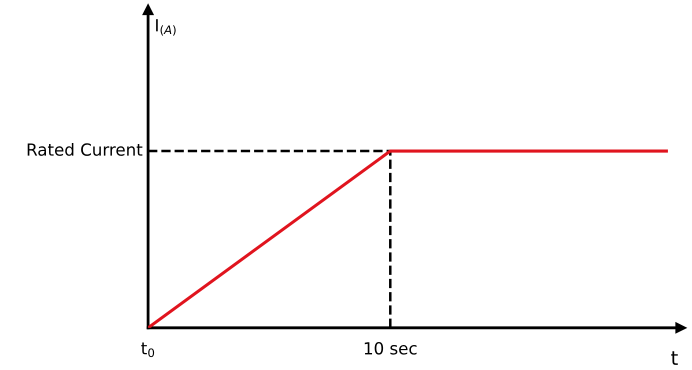 The width and height of the screenshot is (692, 370). I want to click on x-tick-label: t$_{0}$, so click(147, 350).